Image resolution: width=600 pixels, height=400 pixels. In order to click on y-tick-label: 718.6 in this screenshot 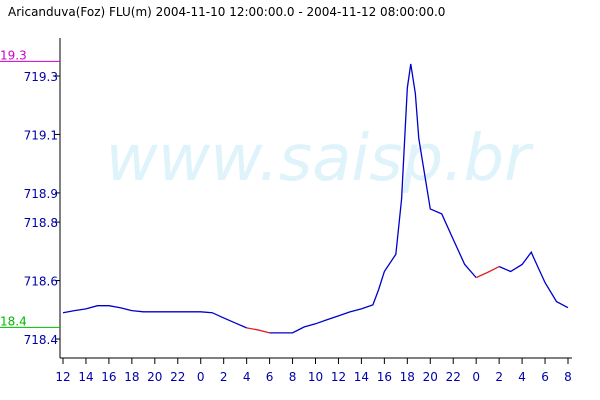, I will do `click(41, 282)`.